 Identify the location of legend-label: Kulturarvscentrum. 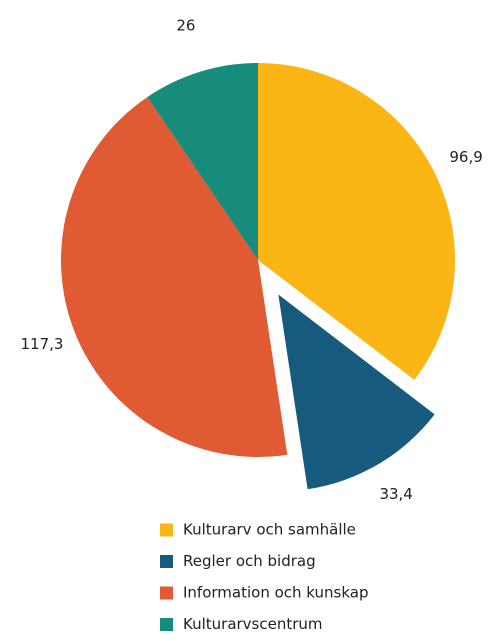
(253, 624).